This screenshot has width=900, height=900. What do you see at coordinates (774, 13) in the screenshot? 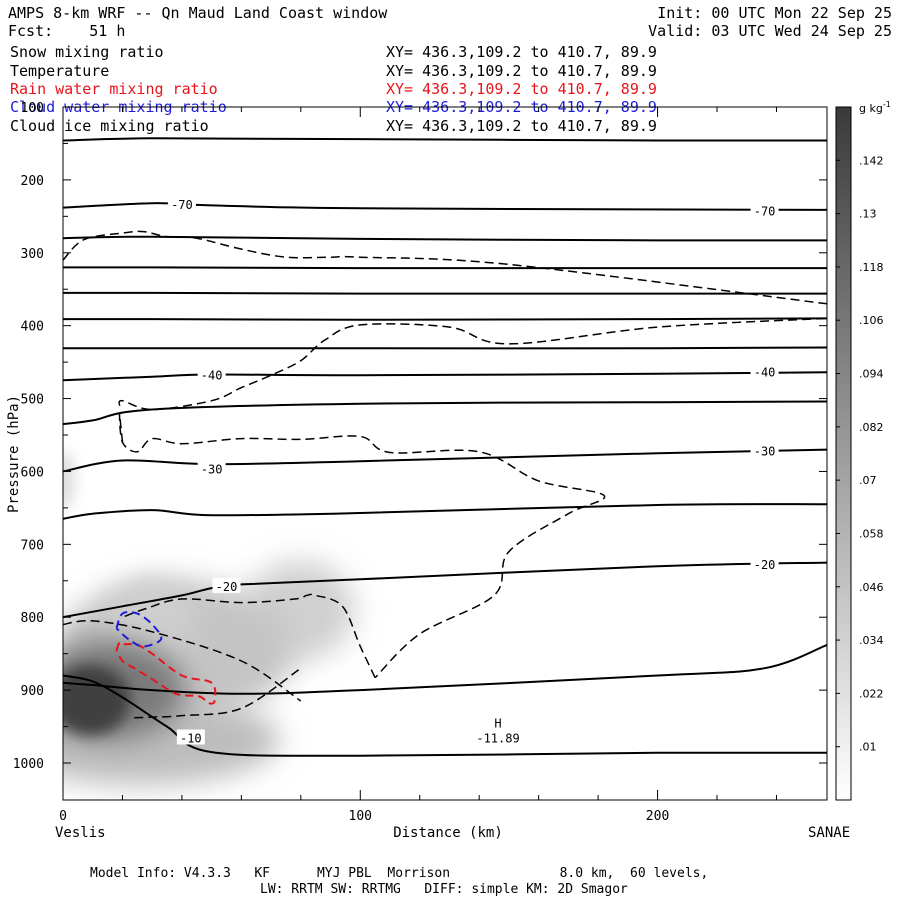
I see `init-time: Init: 00 UTC Mon 22 Sep 25` at bounding box center [774, 13].